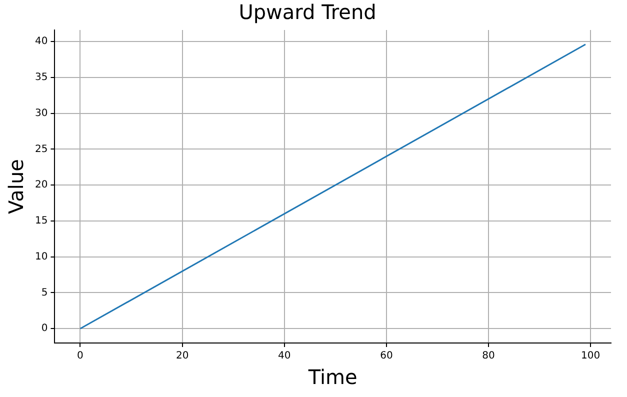 The width and height of the screenshot is (627, 397). Describe the element at coordinates (41, 185) in the screenshot. I see `y-tick-label: 20` at that location.